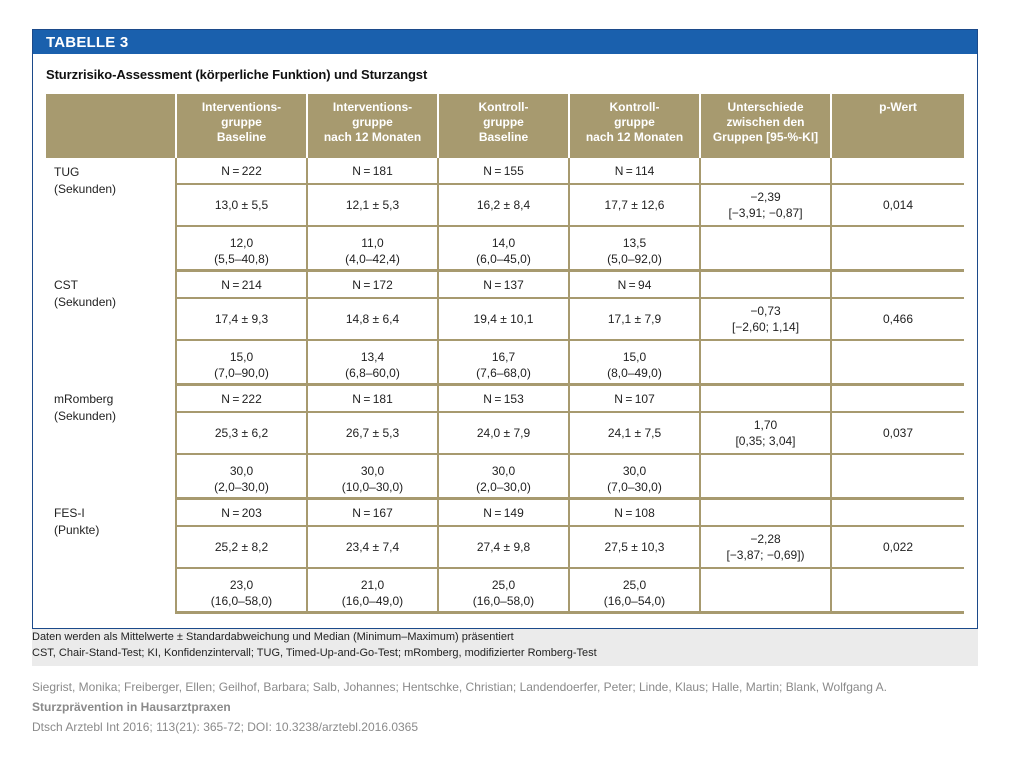 Image resolution: width=1024 pixels, height=768 pixels. What do you see at coordinates (504, 547) in the screenshot?
I see `table-cell: 27,4 ± 9,8` at bounding box center [504, 547].